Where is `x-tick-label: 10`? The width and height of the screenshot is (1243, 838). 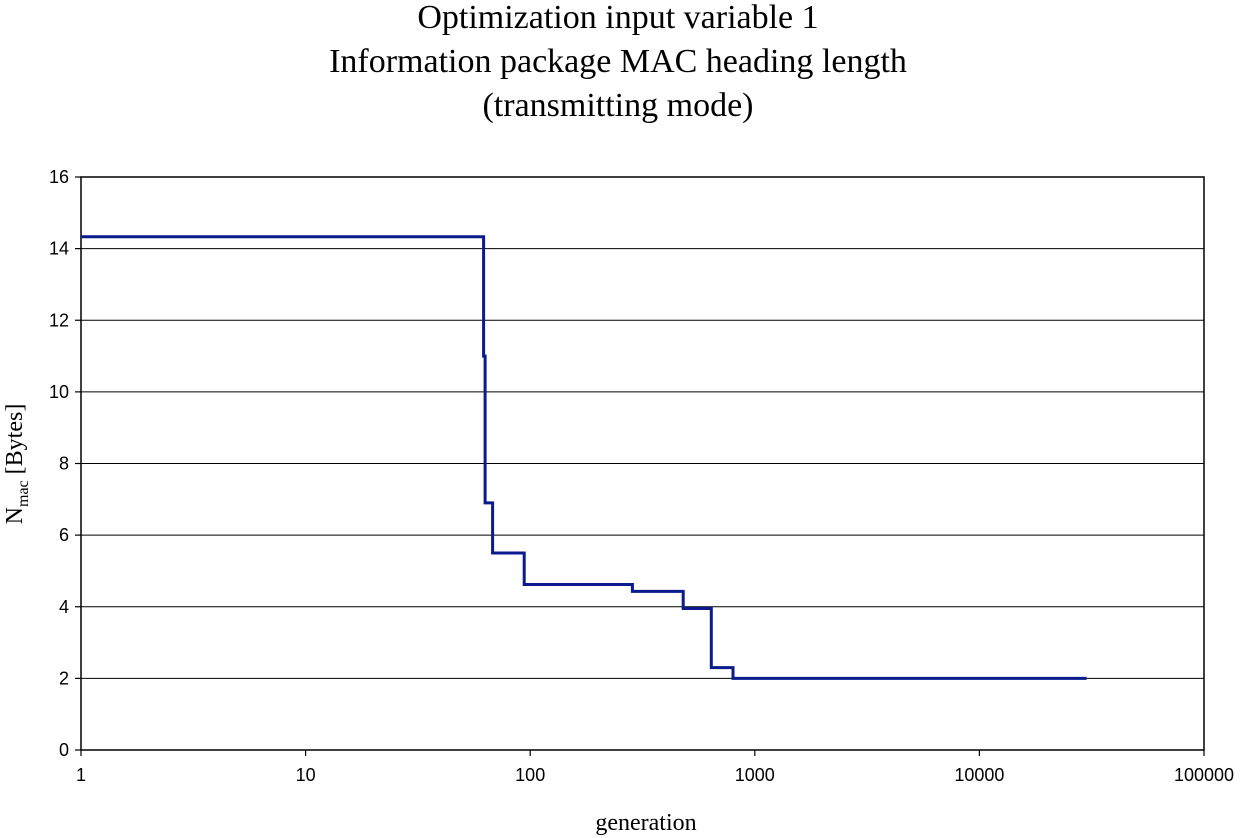
x-tick-label: 10 is located at coordinates (306, 775).